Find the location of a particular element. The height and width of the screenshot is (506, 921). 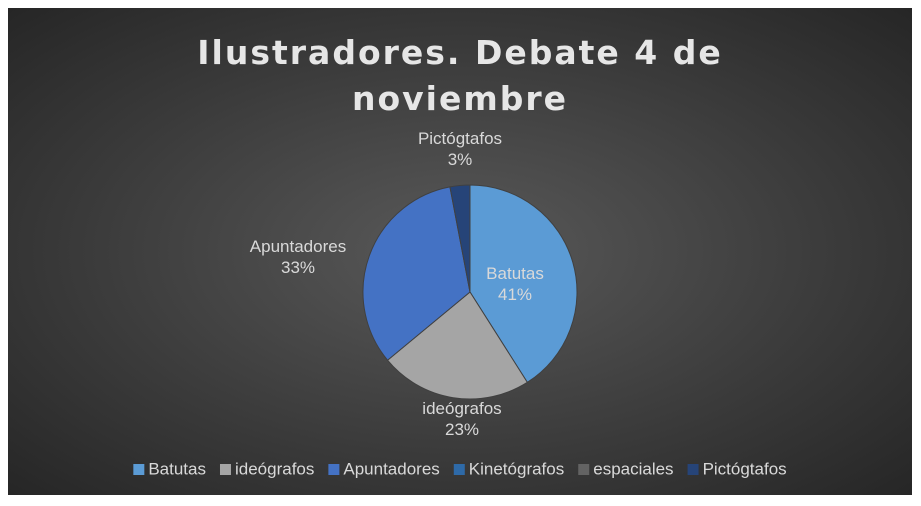

data-label: Batutas 41% is located at coordinates (515, 284).